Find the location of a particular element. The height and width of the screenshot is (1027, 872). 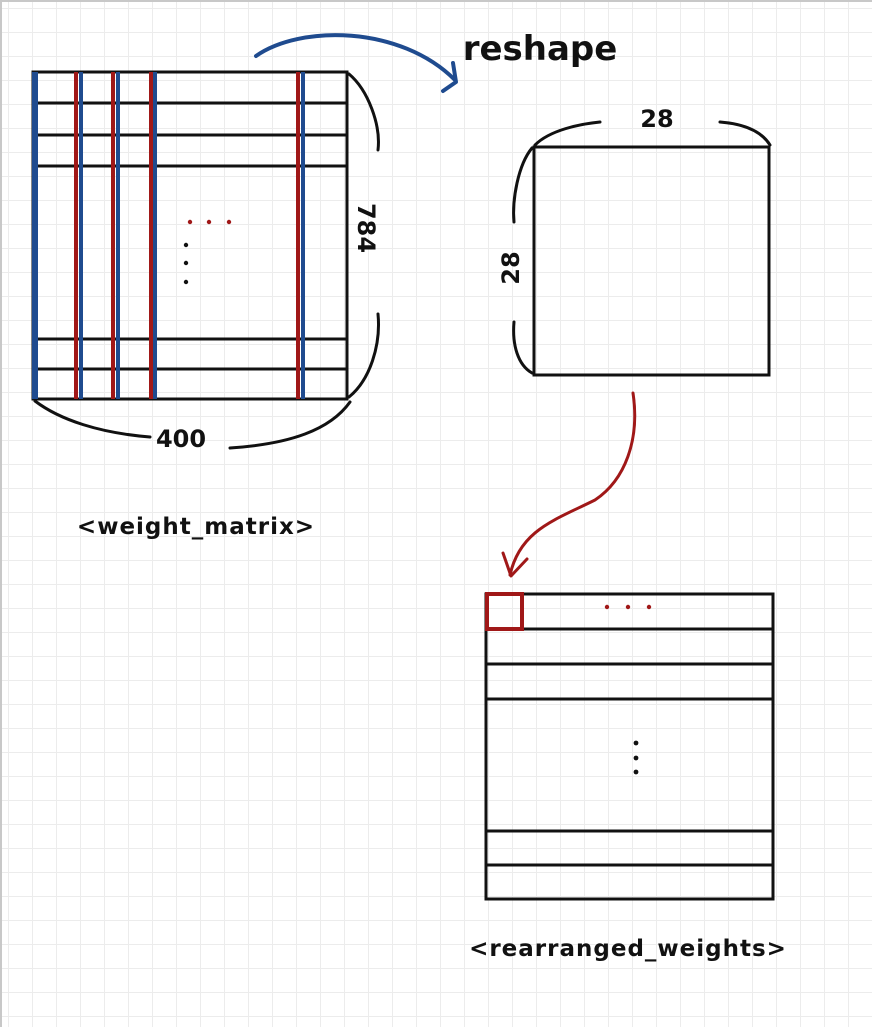

rearranged-weights: <rearranged_weights> is located at coordinates (628, 777).